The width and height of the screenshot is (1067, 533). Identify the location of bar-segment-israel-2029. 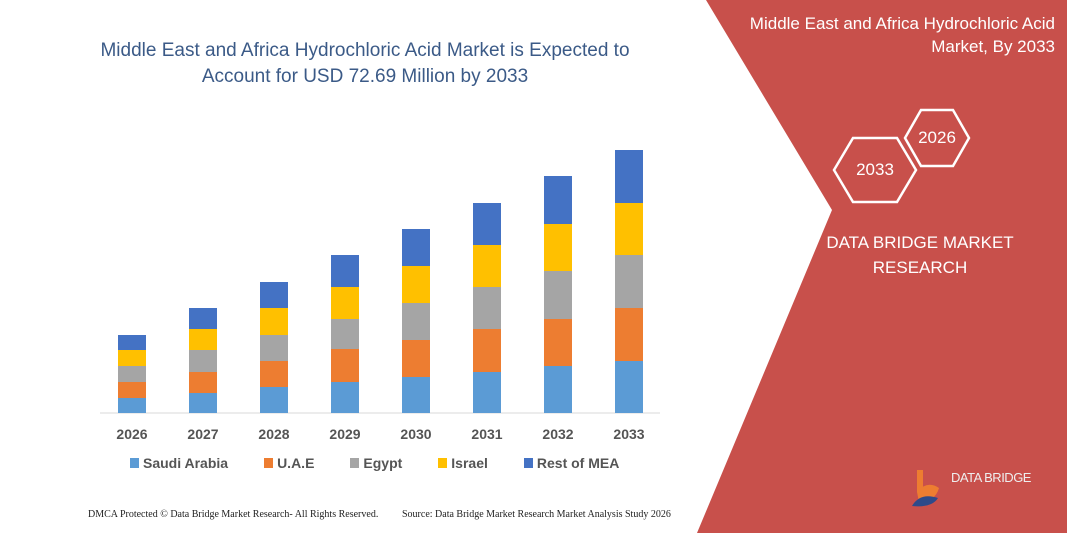
(345, 303).